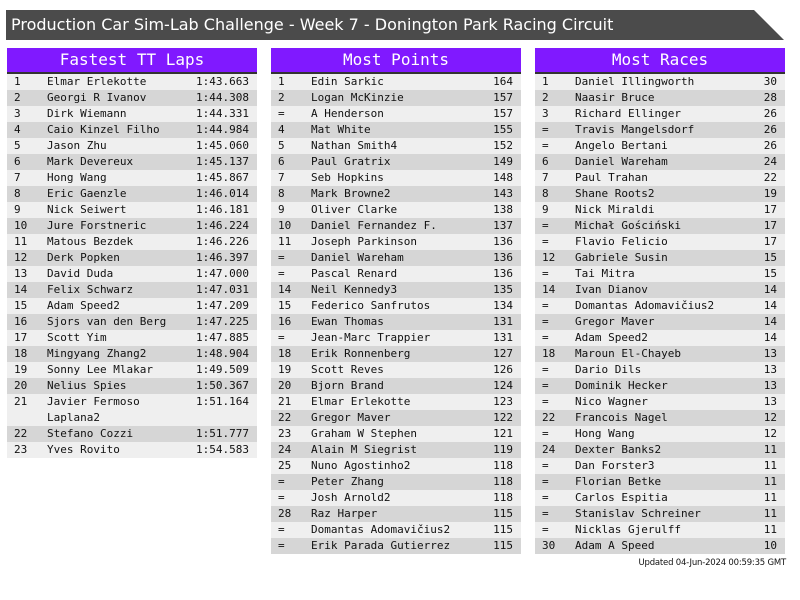  What do you see at coordinates (660, 162) in the screenshot?
I see `table-row: 6 Daniel Wareham 24` at bounding box center [660, 162].